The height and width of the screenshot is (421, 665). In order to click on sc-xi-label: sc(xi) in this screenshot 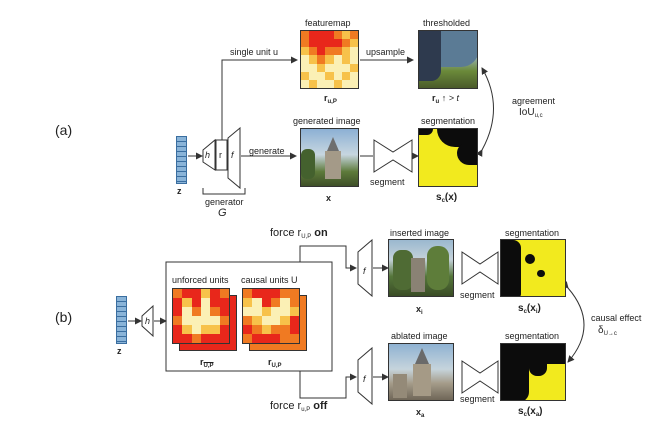, I will do `click(529, 309)`.